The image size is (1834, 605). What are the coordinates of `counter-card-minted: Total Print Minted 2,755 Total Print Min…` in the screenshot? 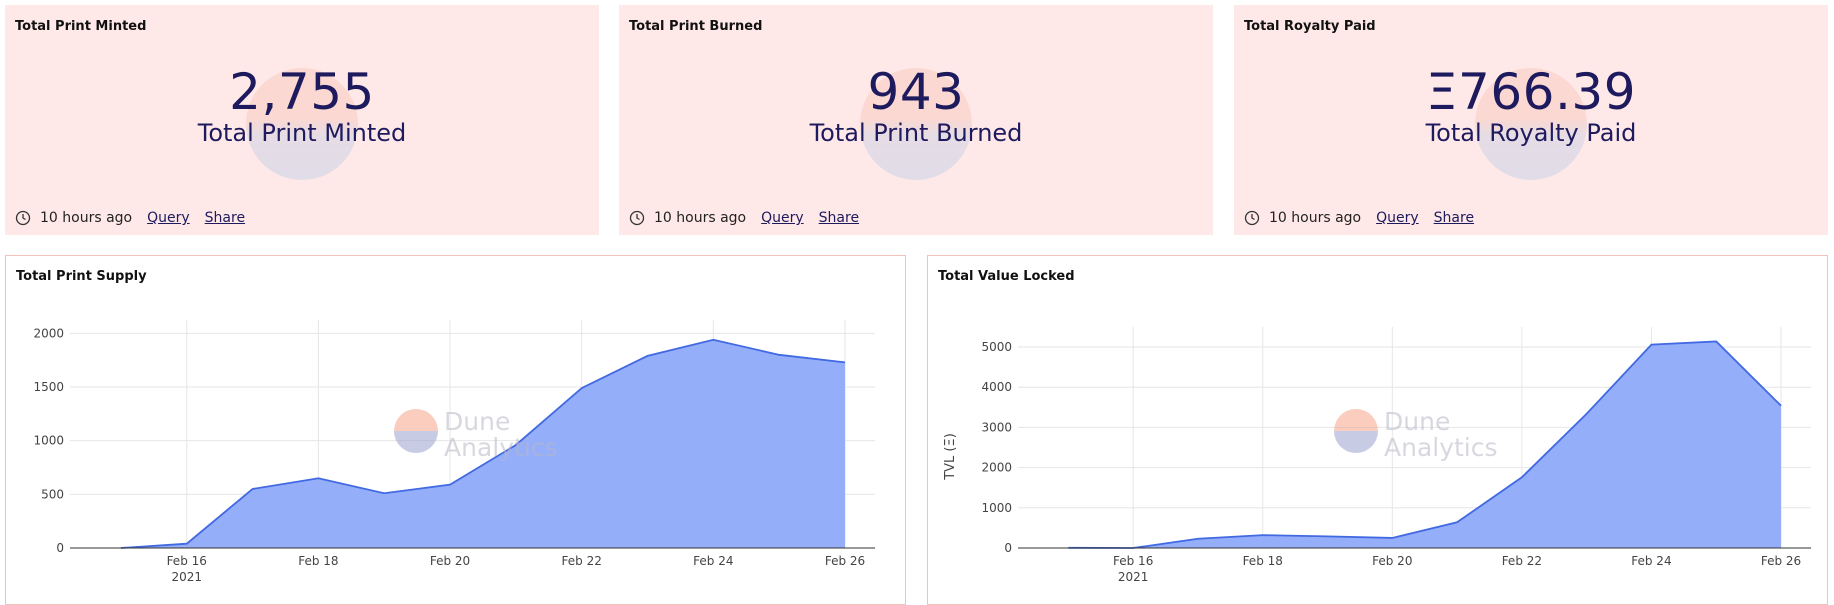 It's located at (302, 120).